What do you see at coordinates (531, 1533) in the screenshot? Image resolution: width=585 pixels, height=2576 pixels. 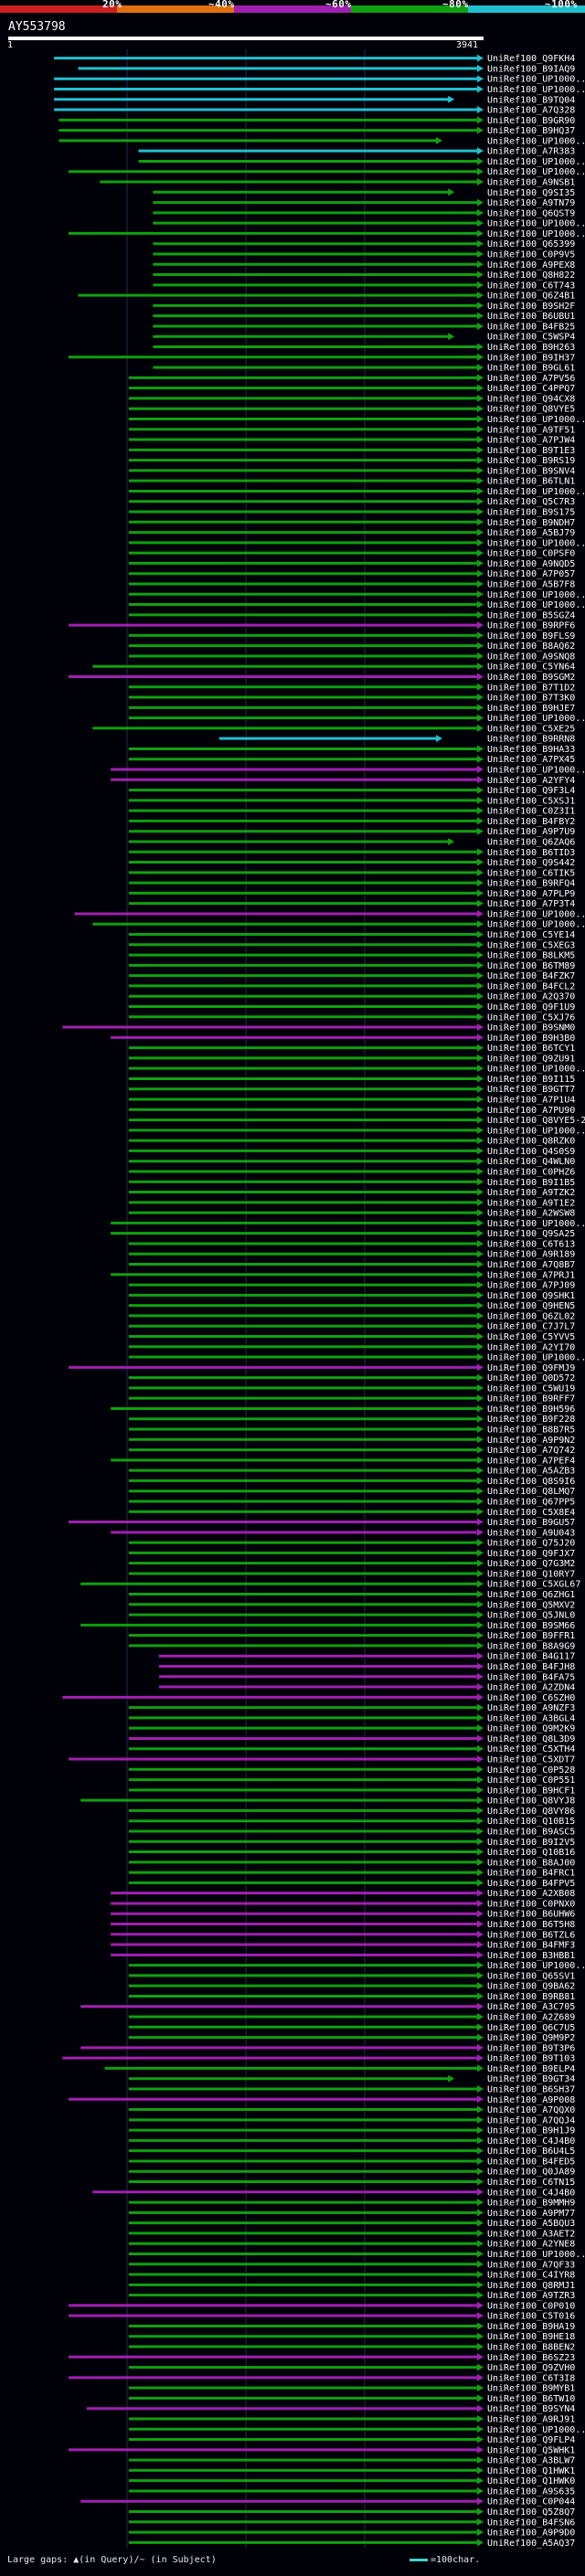 I see `hit-label-144: UniRef100_A9U043` at bounding box center [531, 1533].